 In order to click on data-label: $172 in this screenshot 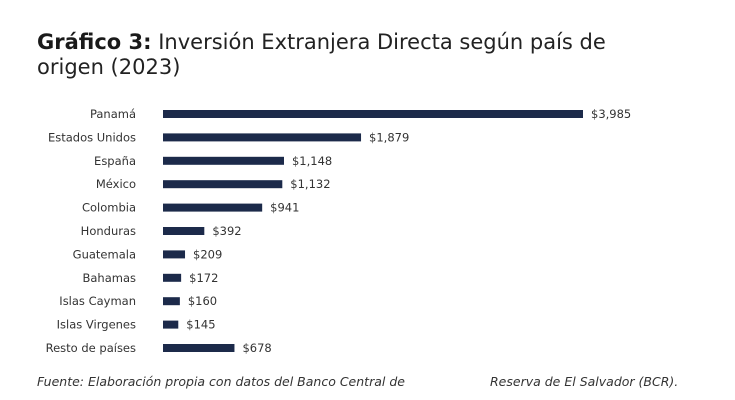, I will do `click(203, 278)`.